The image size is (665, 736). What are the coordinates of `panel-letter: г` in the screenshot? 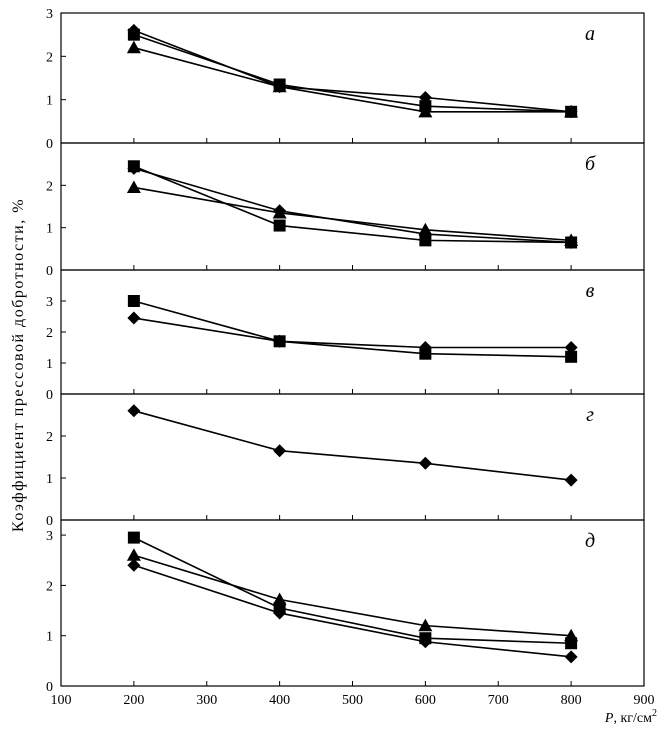 It's located at (590, 415).